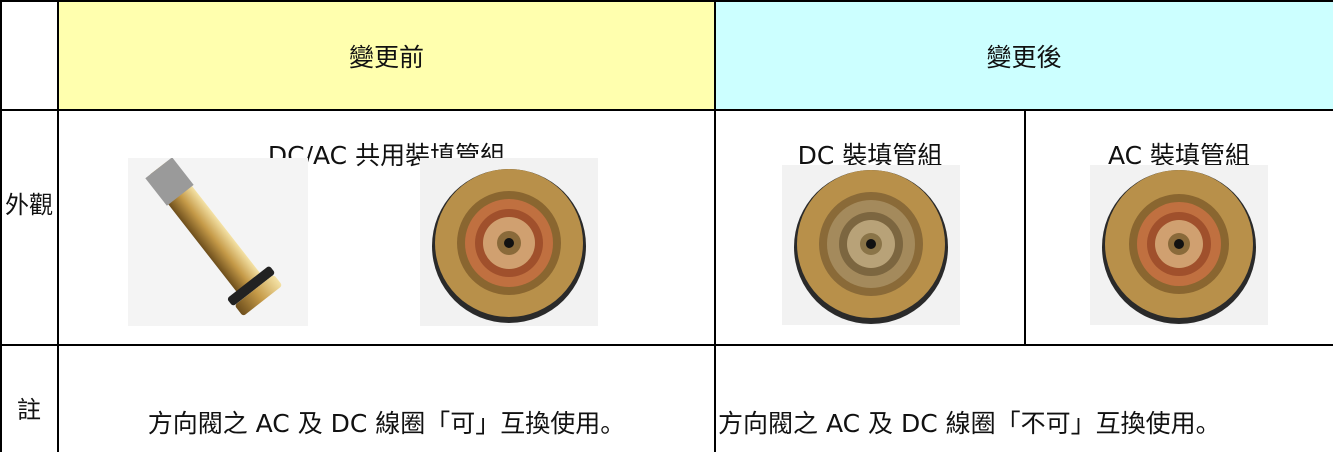 This screenshot has width=1333, height=452. What do you see at coordinates (386, 57) in the screenshot?
I see `header-before: 變更前` at bounding box center [386, 57].